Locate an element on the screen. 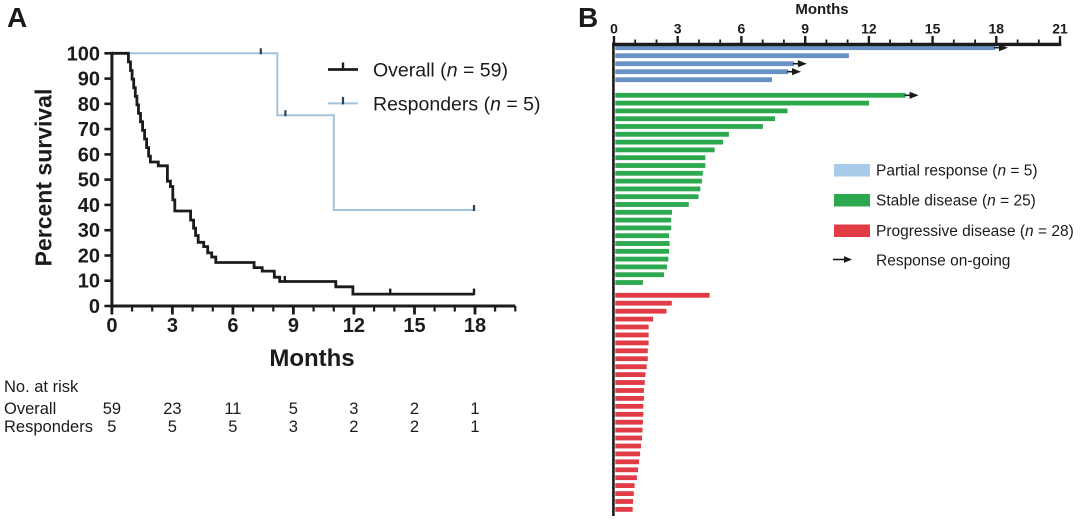 The height and width of the screenshot is (521, 1080). svg-text: 59 is located at coordinates (112, 409).